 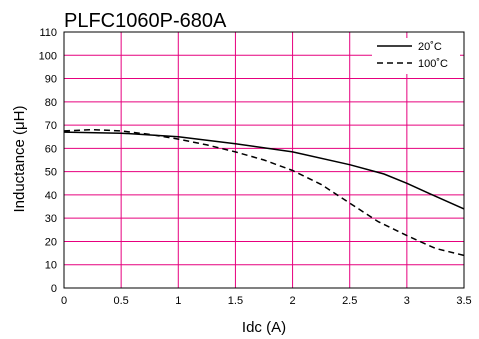 I want to click on y-tick-label: 100, so click(x=48, y=56).